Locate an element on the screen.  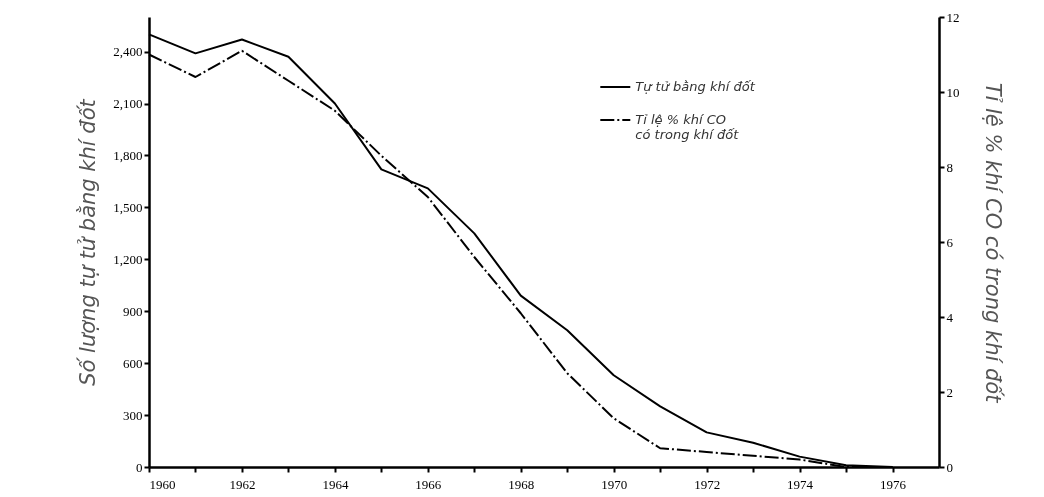
x-tick-label: 1960 is located at coordinates (162, 484).